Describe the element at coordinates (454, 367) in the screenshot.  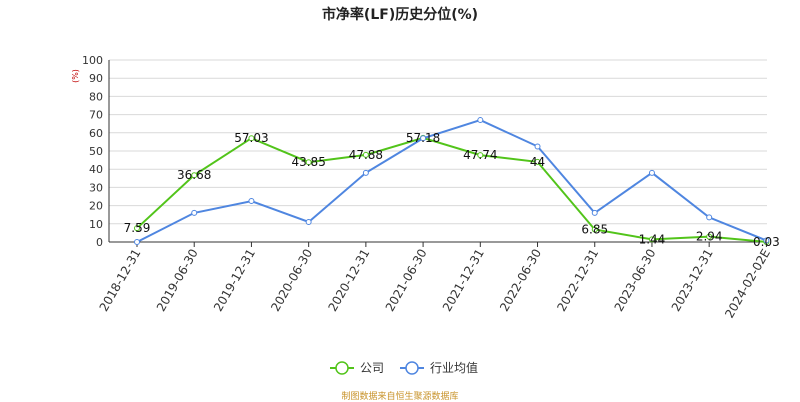
I see `legend-label: 行业均值` at that location.